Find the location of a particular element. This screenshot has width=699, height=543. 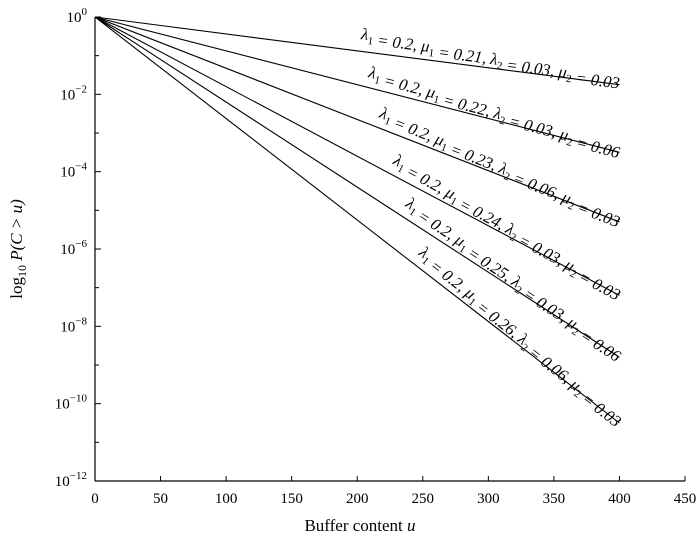

x-tick-label: 350 is located at coordinates (554, 499).